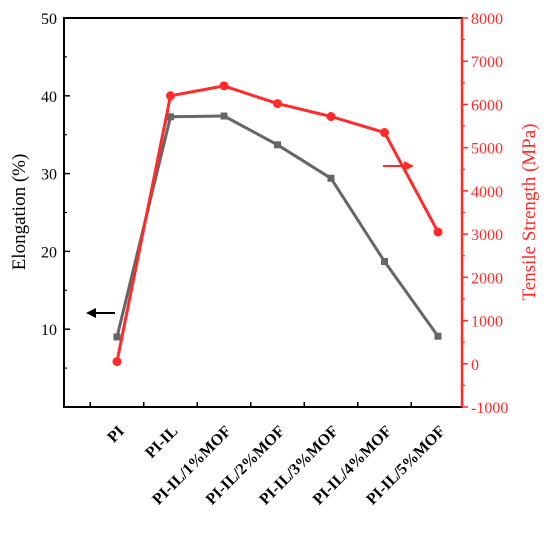 Image resolution: width=550 pixels, height=541 pixels. What do you see at coordinates (115, 434) in the screenshot?
I see `category-label: PI` at bounding box center [115, 434].